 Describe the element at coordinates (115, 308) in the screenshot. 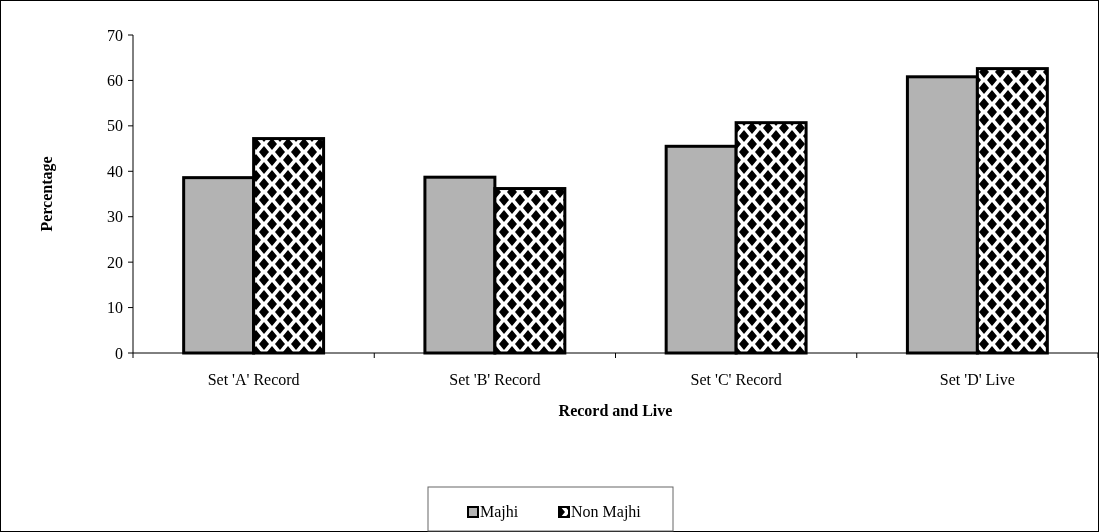

I see `y-tick-label: 10` at that location.